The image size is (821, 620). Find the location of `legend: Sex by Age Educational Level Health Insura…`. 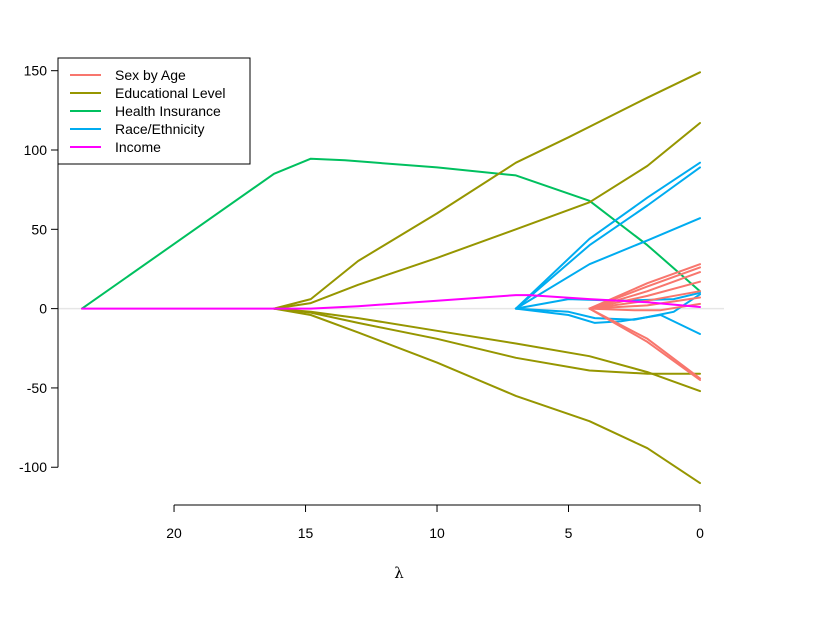

legend: Sex by Age Educational Level Health Insura… is located at coordinates (154, 111).